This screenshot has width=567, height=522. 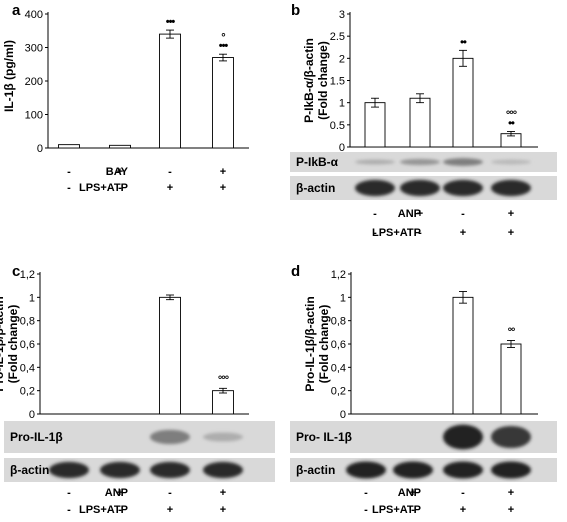 What do you see at coordinates (295, 10) in the screenshot?
I see `panel-label: b` at bounding box center [295, 10].